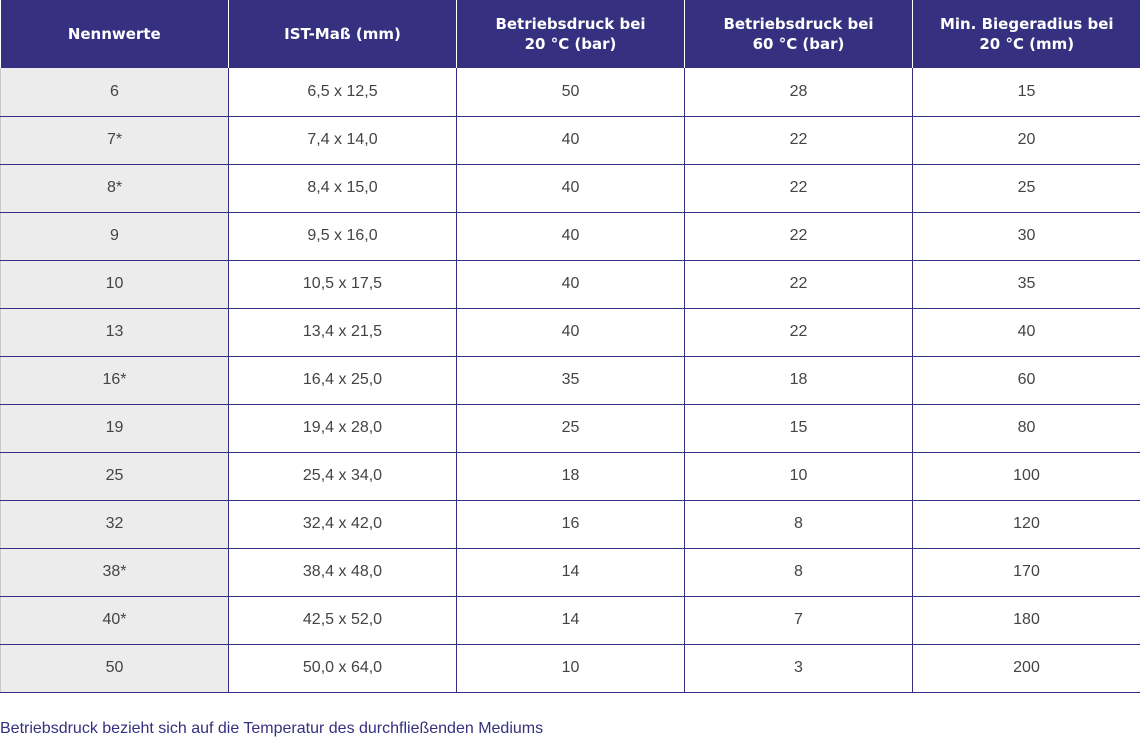 This screenshot has width=1140, height=740. Describe the element at coordinates (343, 476) in the screenshot. I see `cell-ist-mass: 25,4 x 34,0` at that location.